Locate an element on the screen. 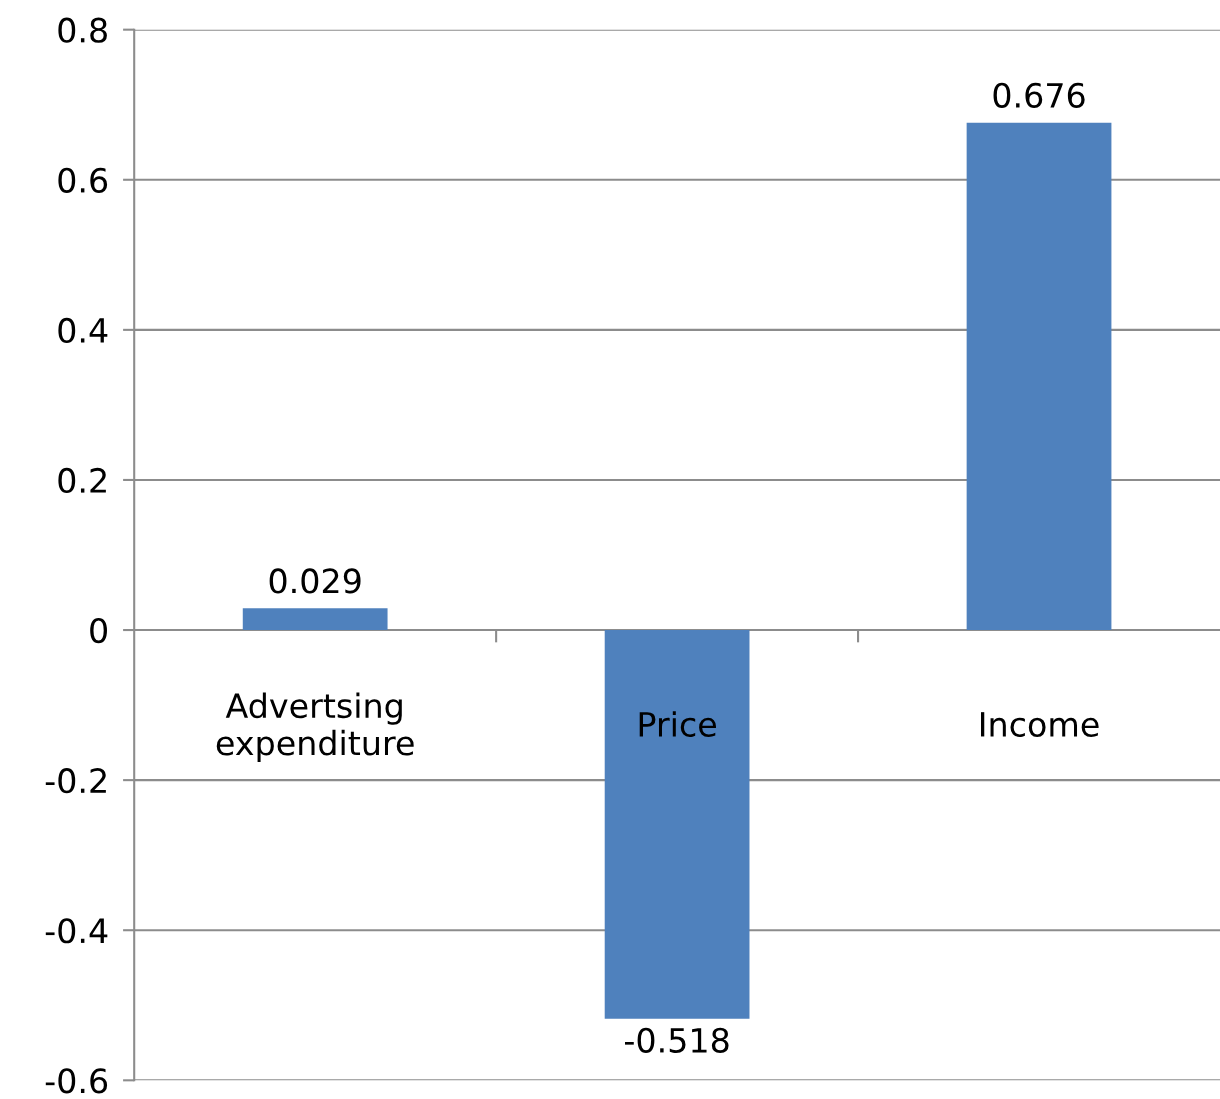 Image resolution: width=1220 pixels, height=1099 pixels. data-label: 0.029 is located at coordinates (315, 581).